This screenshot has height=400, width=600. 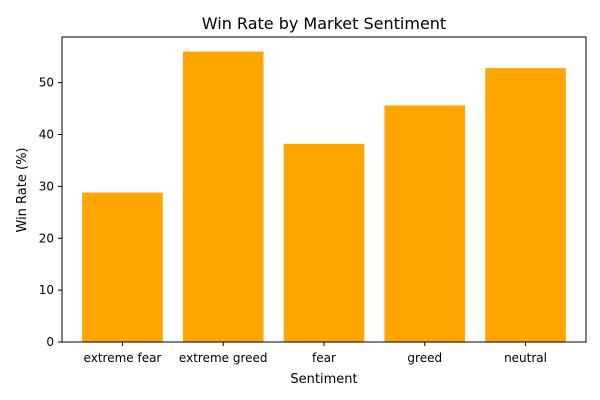 What do you see at coordinates (46, 238) in the screenshot?
I see `y-tick-label: 20` at bounding box center [46, 238].